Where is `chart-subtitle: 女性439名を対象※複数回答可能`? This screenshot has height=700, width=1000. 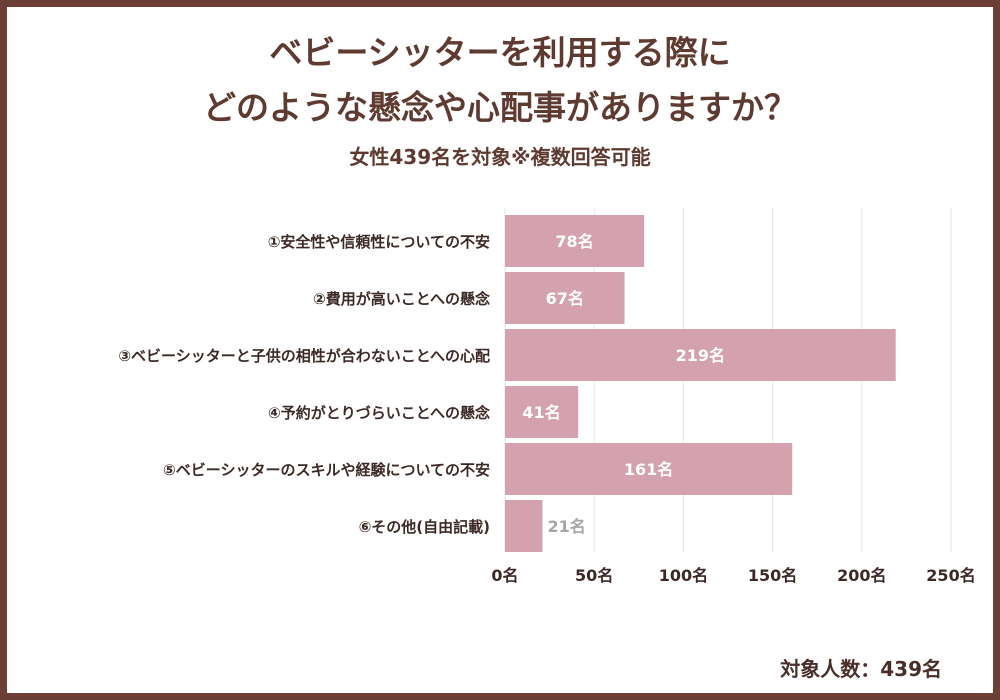
chart-subtitle: 女性439名を対象※複数回答可能 is located at coordinates (500, 157).